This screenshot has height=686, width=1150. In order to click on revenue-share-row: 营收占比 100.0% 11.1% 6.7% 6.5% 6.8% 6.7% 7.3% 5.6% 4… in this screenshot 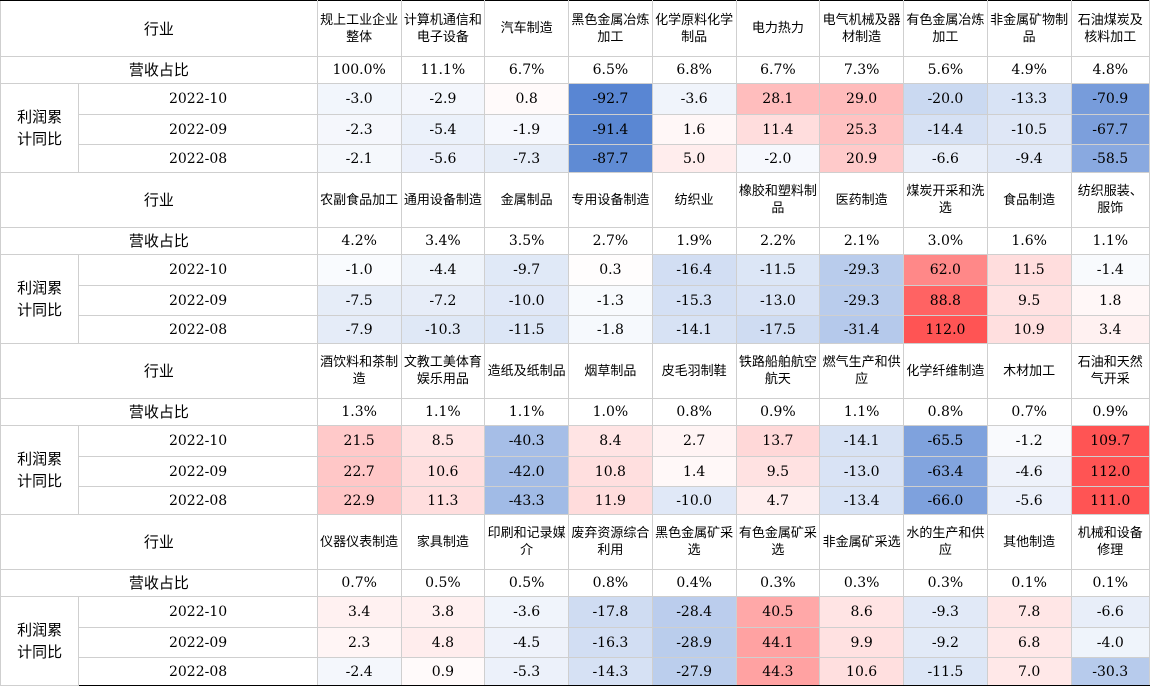, I will do `click(575, 70)`.